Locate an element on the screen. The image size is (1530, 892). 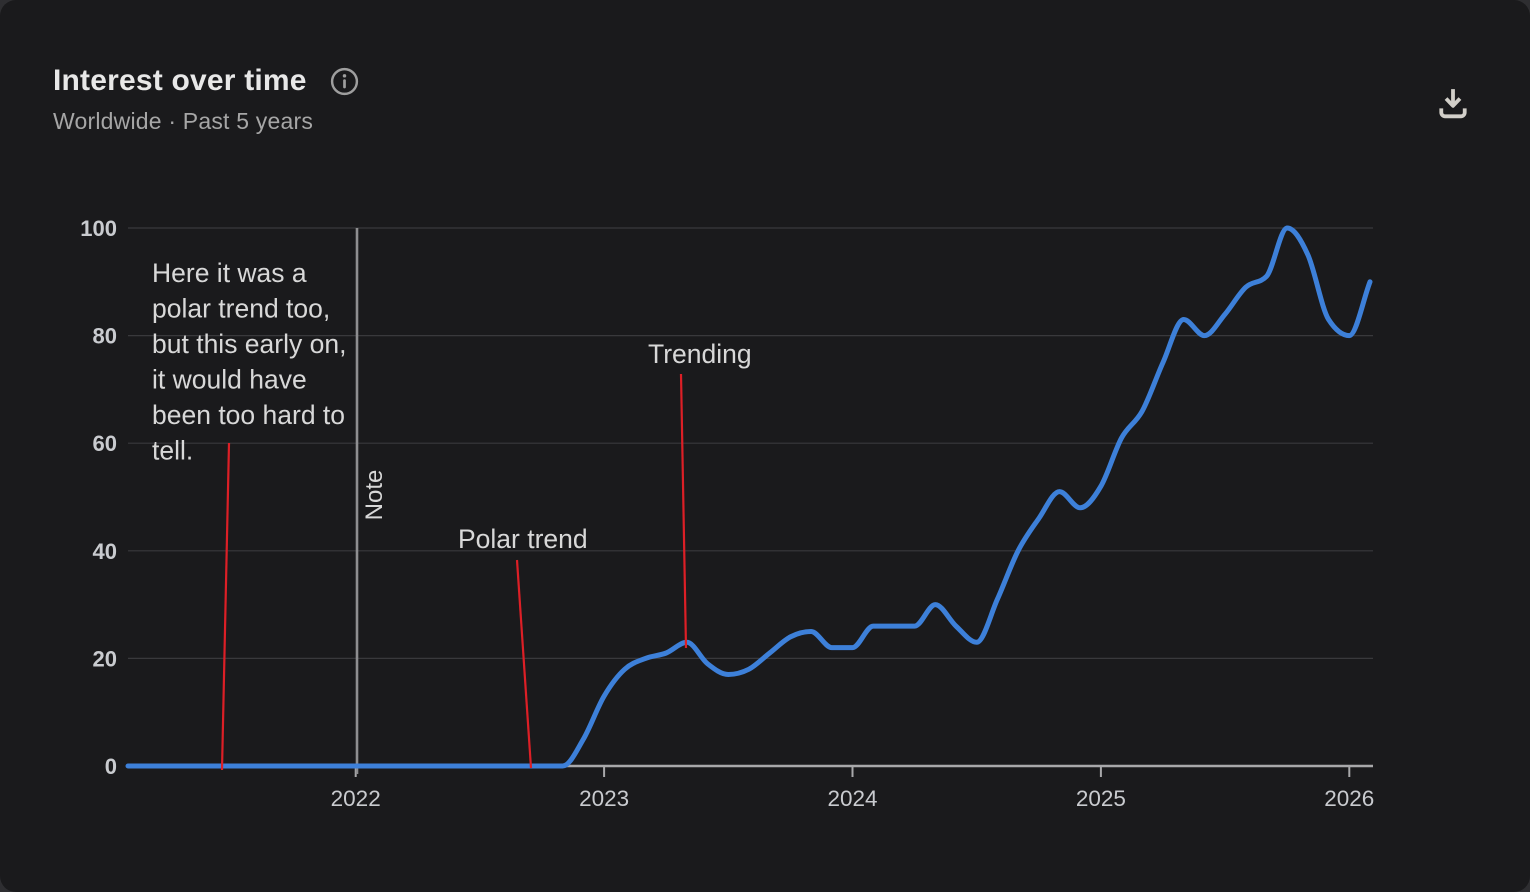
download-button is located at coordinates (1453, 104).